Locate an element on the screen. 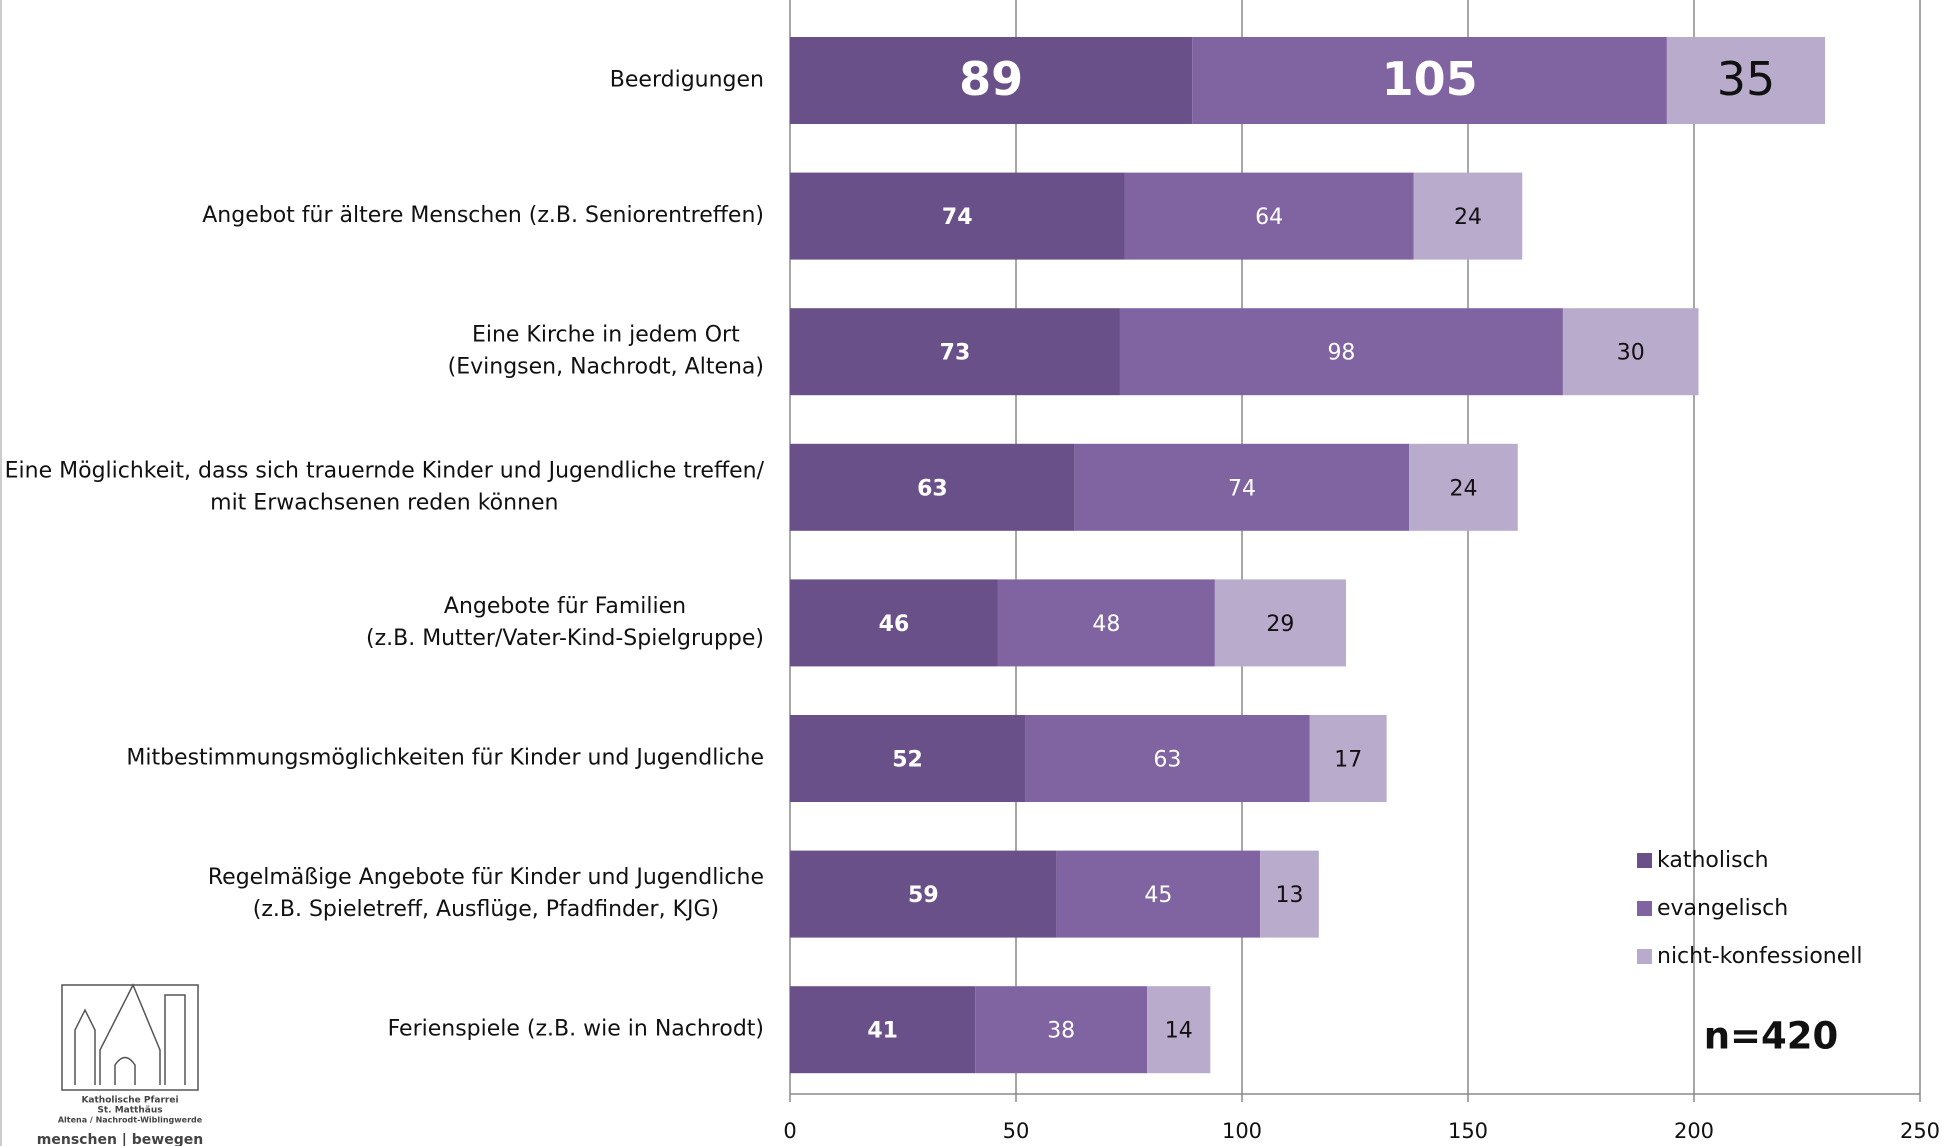  category-label-line: Ferienspiele (z.B. wie in Nachrodt) is located at coordinates (576, 1029).